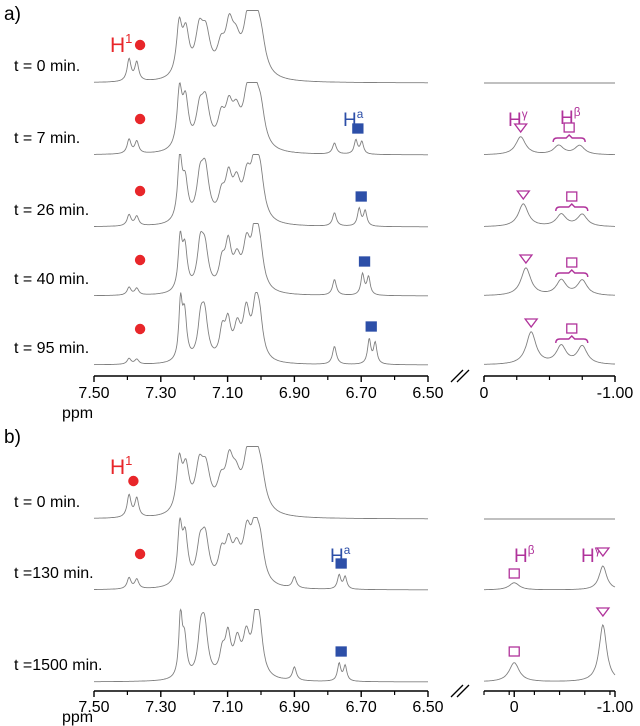 The width and height of the screenshot is (640, 726). Describe the element at coordinates (51, 279) in the screenshot. I see `trace-time-label: t = 40 min.` at that location.